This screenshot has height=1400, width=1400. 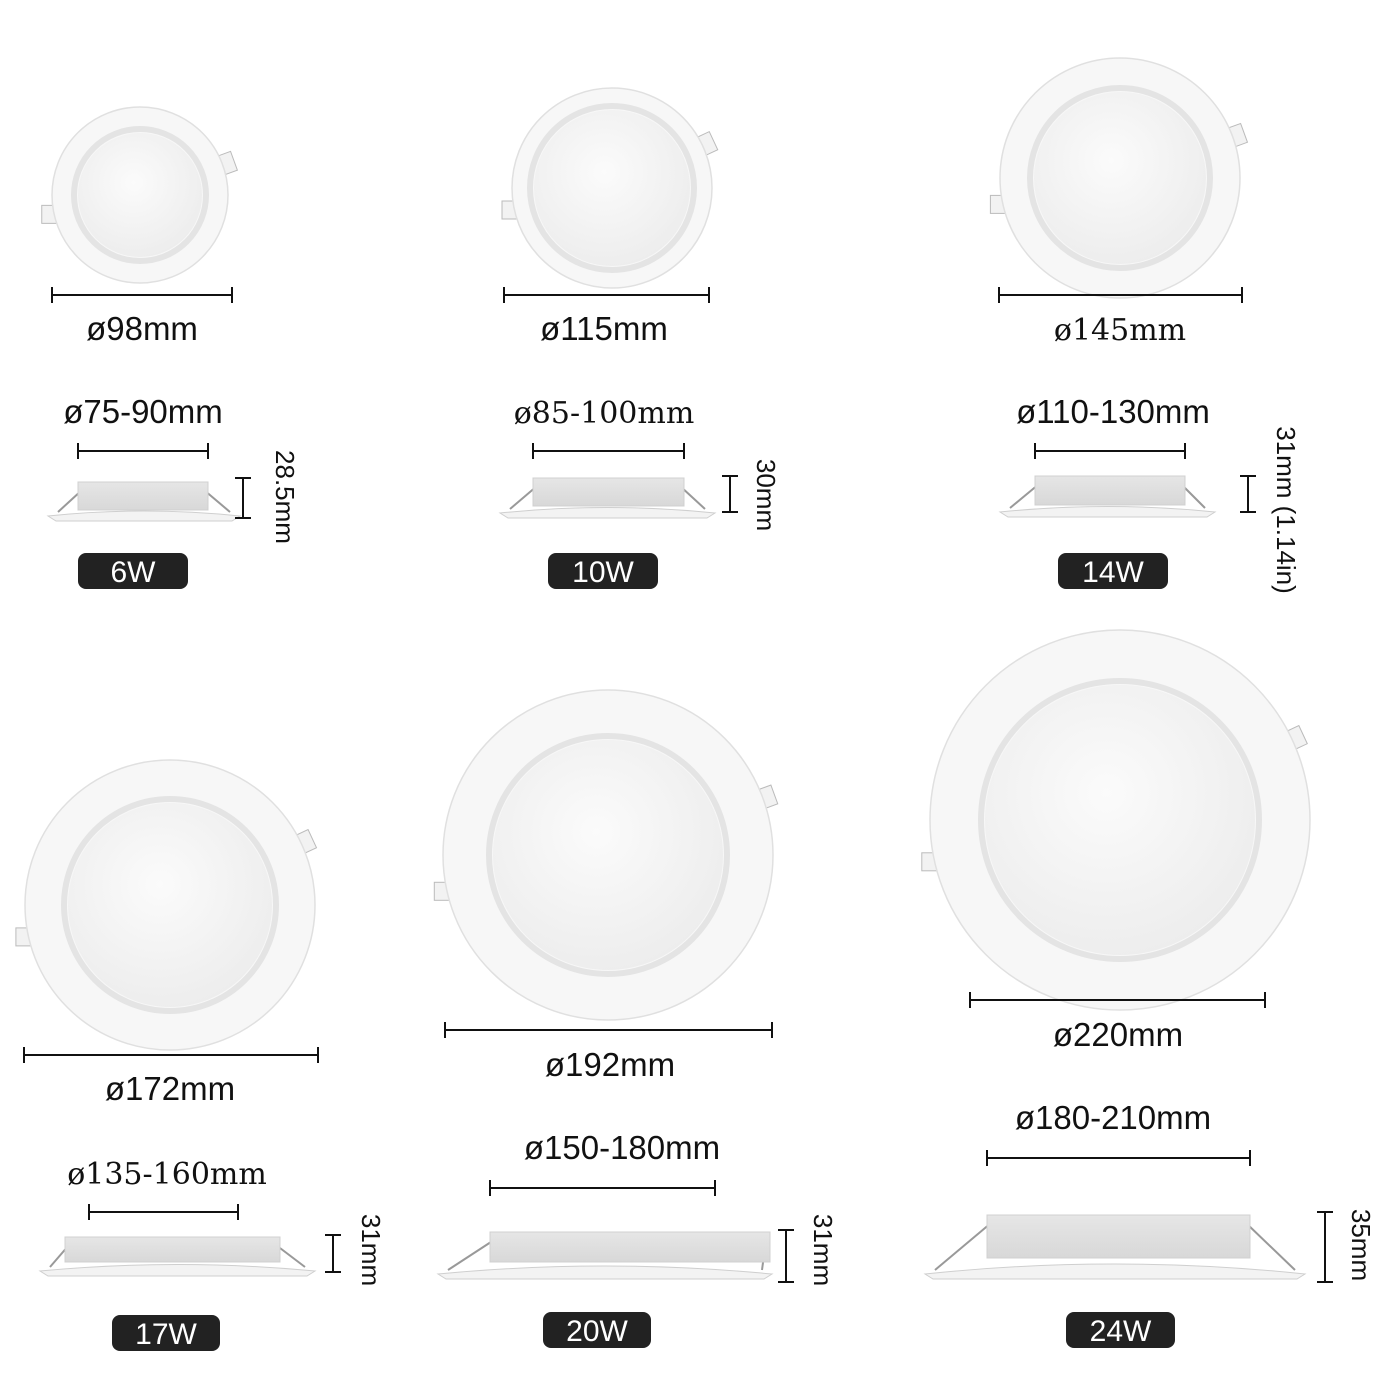 What do you see at coordinates (285, 497) in the screenshot?
I see `height-label: 28.5mm` at bounding box center [285, 497].